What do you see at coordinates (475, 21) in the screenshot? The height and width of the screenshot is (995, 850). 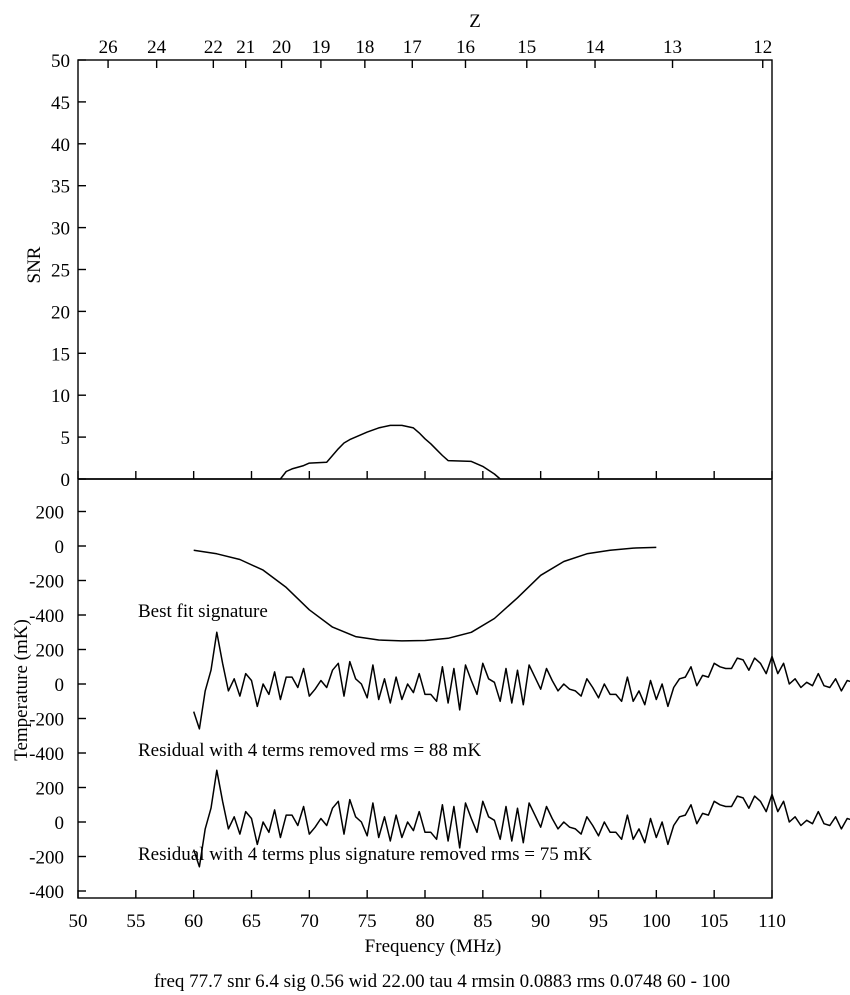 I see `top-axis-label: Z` at bounding box center [475, 21].